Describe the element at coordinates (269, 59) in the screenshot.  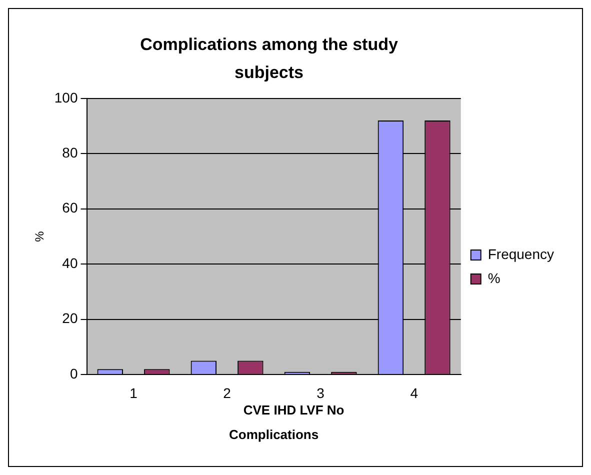
I see `chart-title: Complications among the study subjects` at that location.